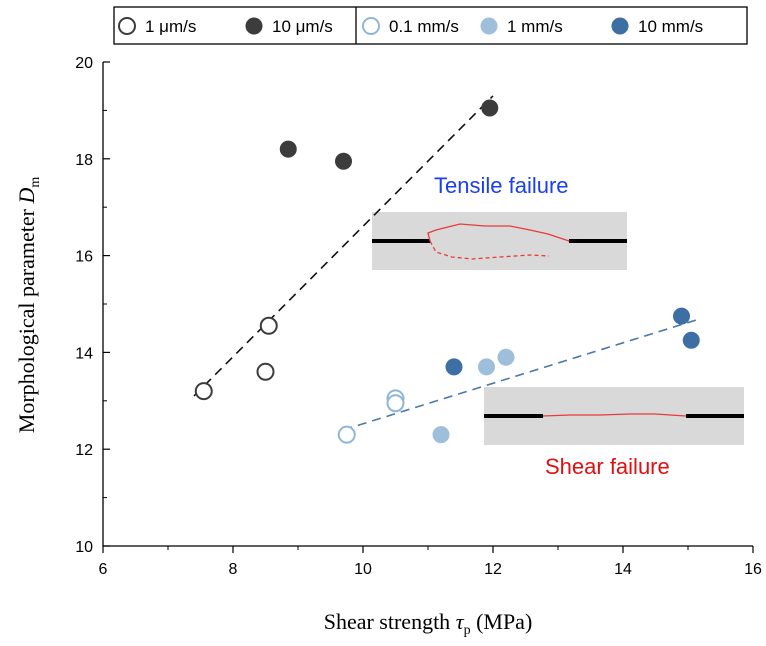  Describe the element at coordinates (84, 450) in the screenshot. I see `y-tick-label: 12` at that location.